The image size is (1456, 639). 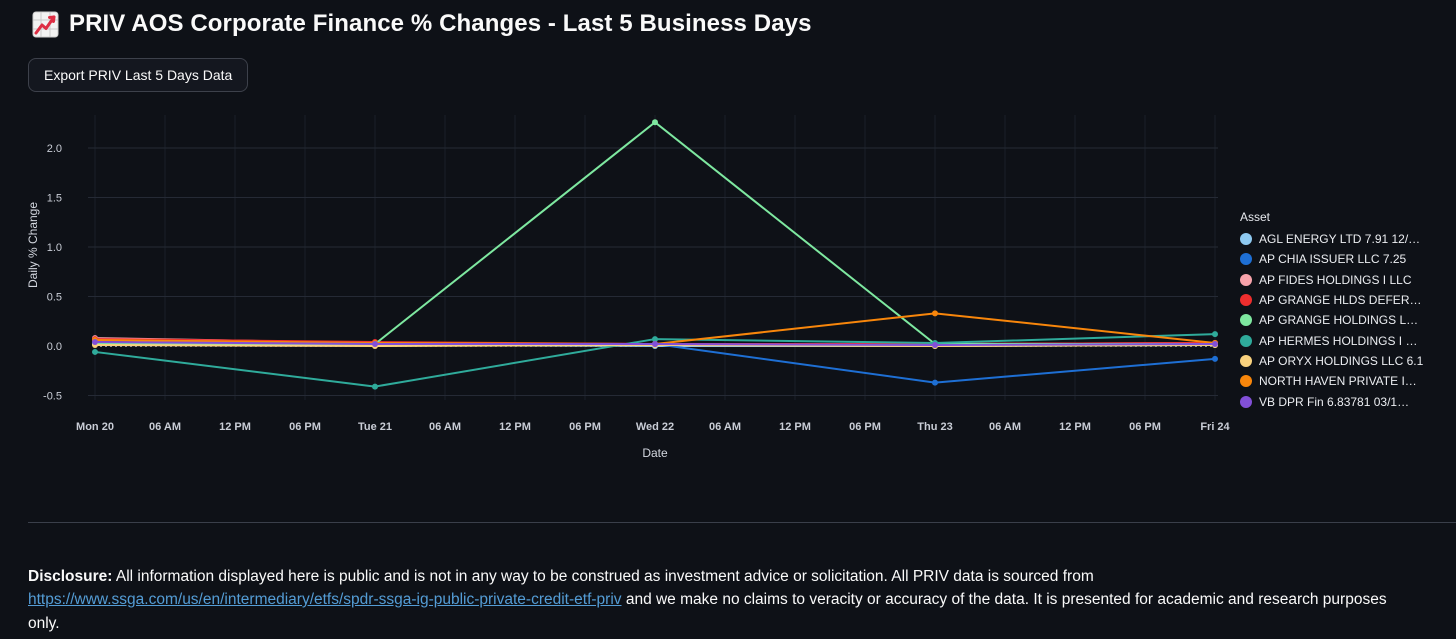 What do you see at coordinates (45, 24) in the screenshot?
I see `chart-increasing-icon` at bounding box center [45, 24].